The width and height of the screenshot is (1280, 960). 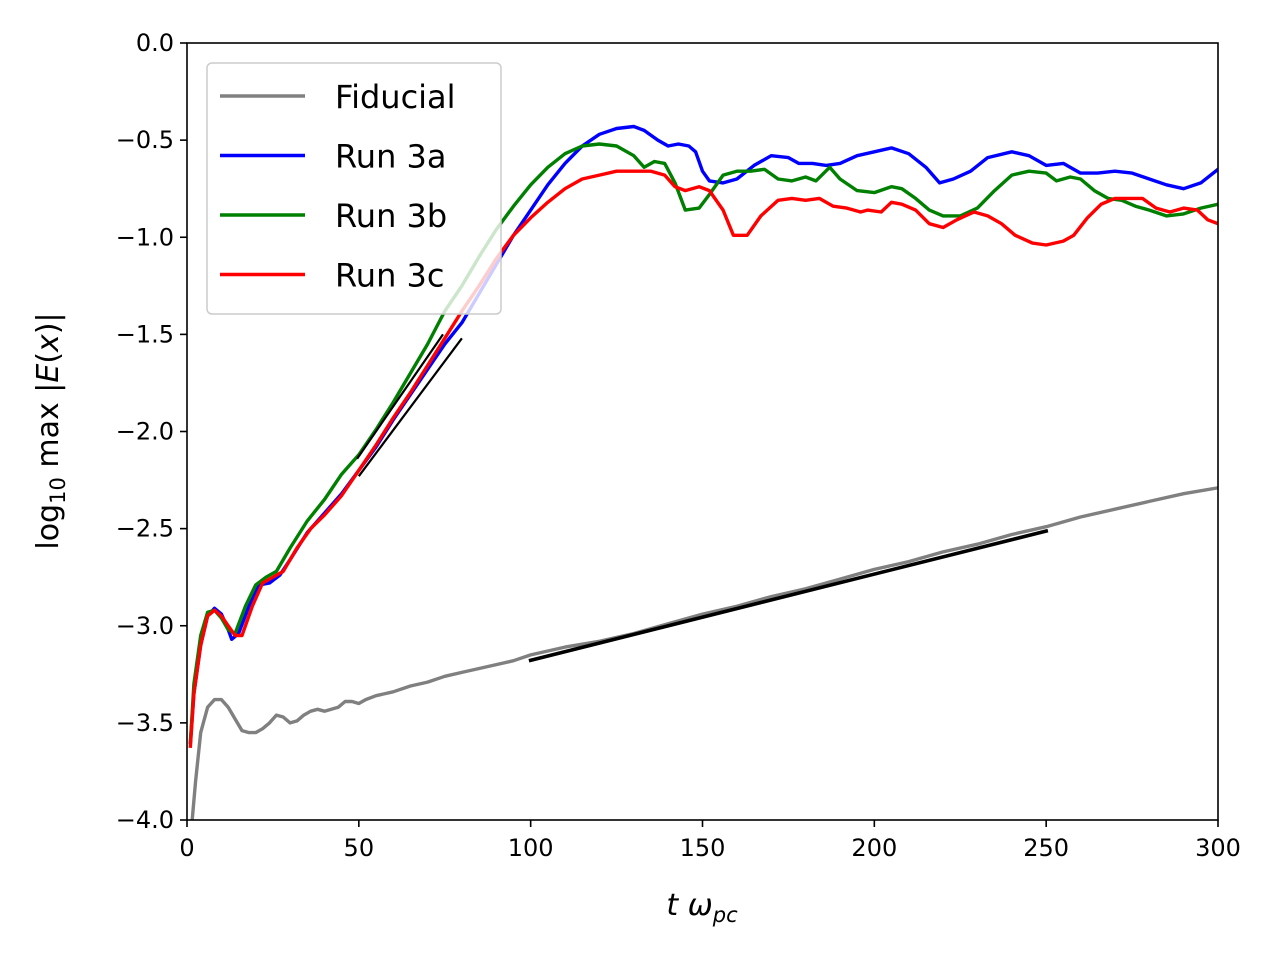 What do you see at coordinates (145, 140) in the screenshot?
I see `y-tick-label: −0.5` at bounding box center [145, 140].